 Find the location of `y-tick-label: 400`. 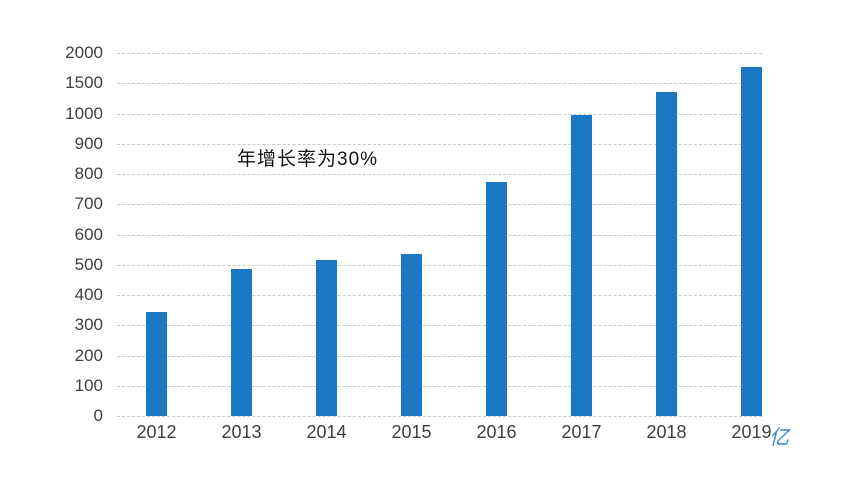

y-tick-label: 400 is located at coordinates (88, 294).